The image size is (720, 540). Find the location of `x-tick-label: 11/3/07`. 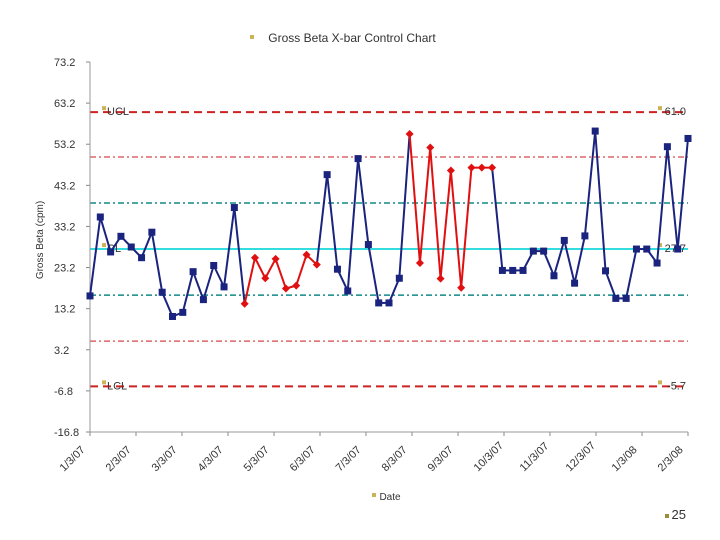

x-tick-label: 11/3/07 is located at coordinates (535, 457).